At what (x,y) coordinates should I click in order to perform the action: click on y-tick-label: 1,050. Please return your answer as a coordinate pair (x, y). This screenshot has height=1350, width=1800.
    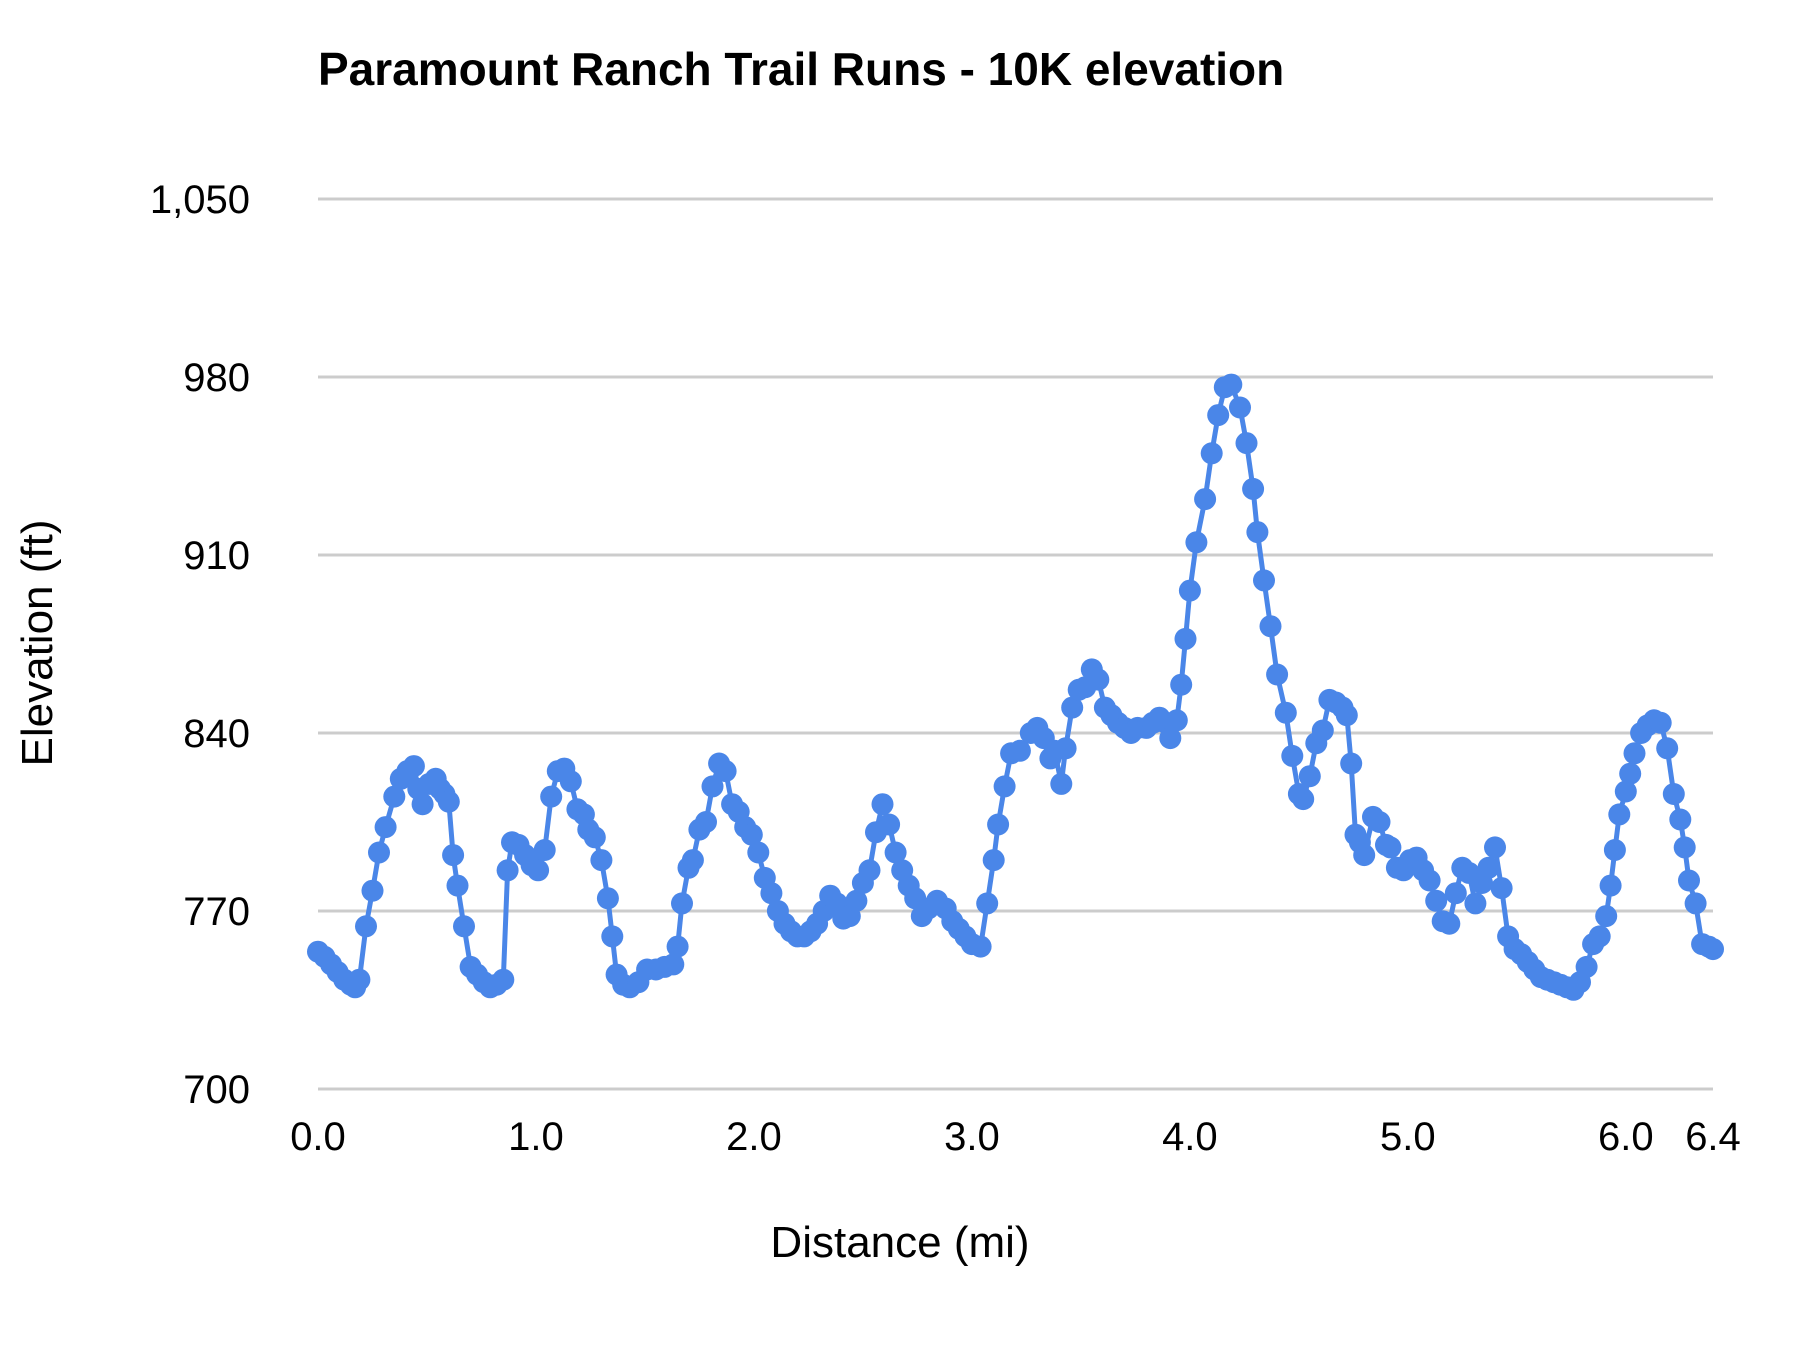
    Looking at the image, I should click on (200, 200).